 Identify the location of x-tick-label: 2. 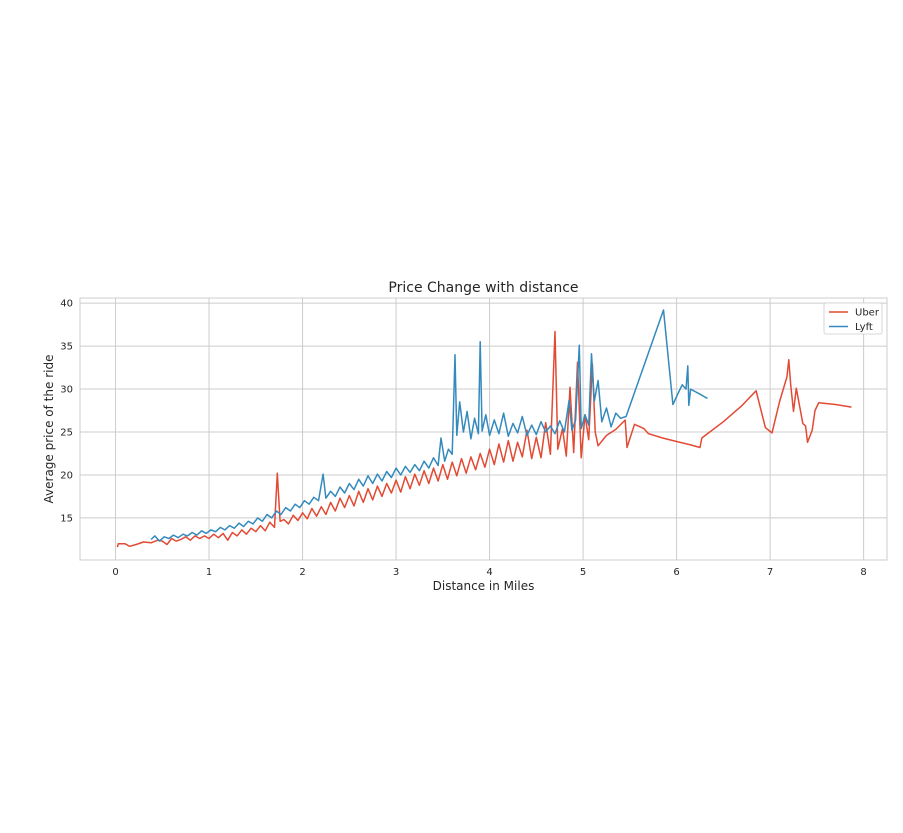
(302, 572).